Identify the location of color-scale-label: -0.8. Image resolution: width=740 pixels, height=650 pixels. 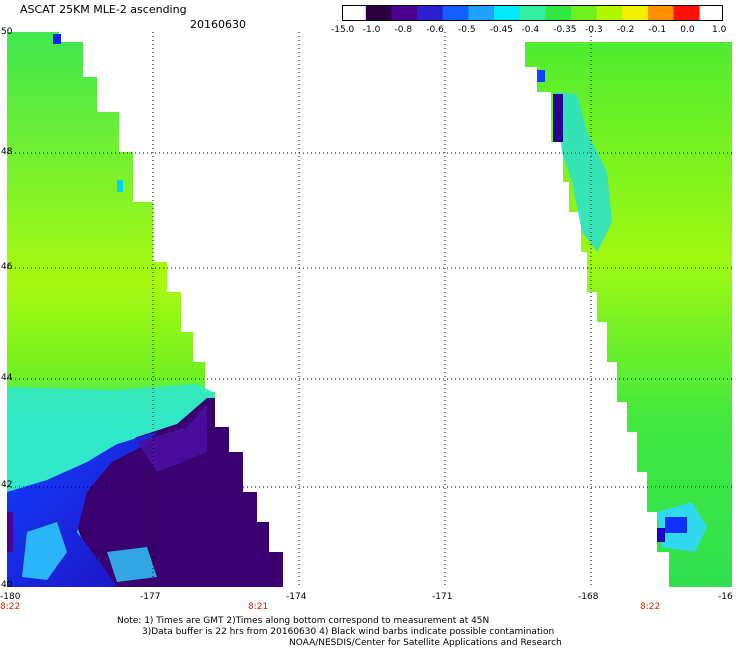
(403, 30).